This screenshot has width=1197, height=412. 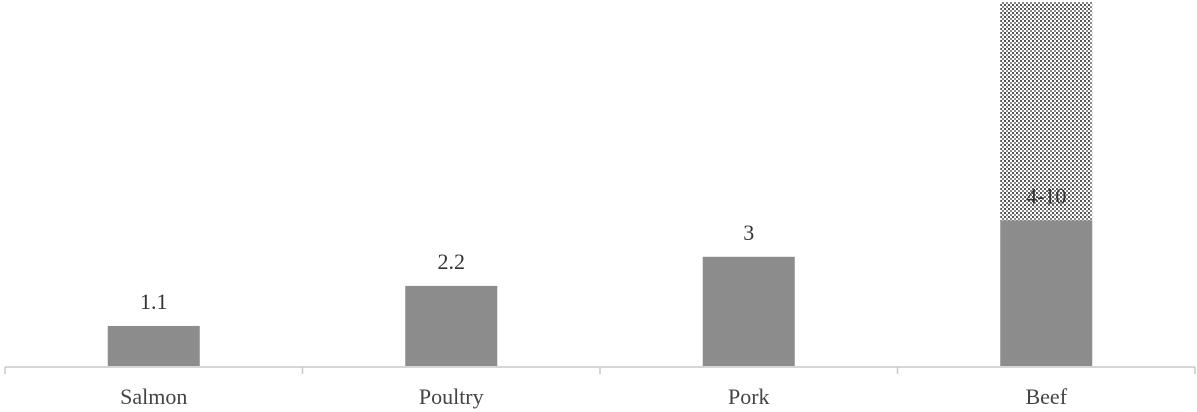 I want to click on data-label-salmon: 1.1, so click(x=154, y=301).